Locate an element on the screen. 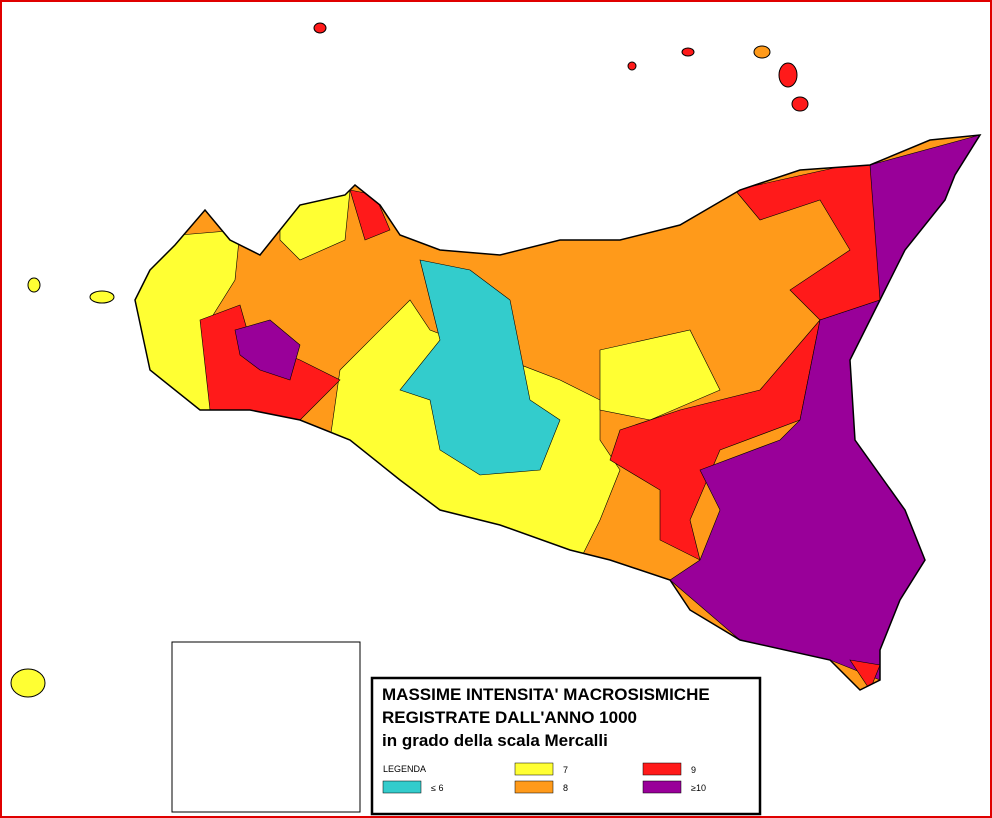 The image size is (992, 818). legend-label: ≥10 is located at coordinates (698, 788).